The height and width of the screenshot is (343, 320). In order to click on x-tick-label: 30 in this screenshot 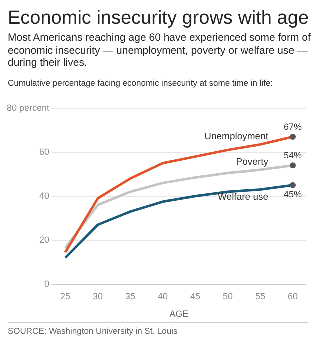, I will do `click(98, 296)`.